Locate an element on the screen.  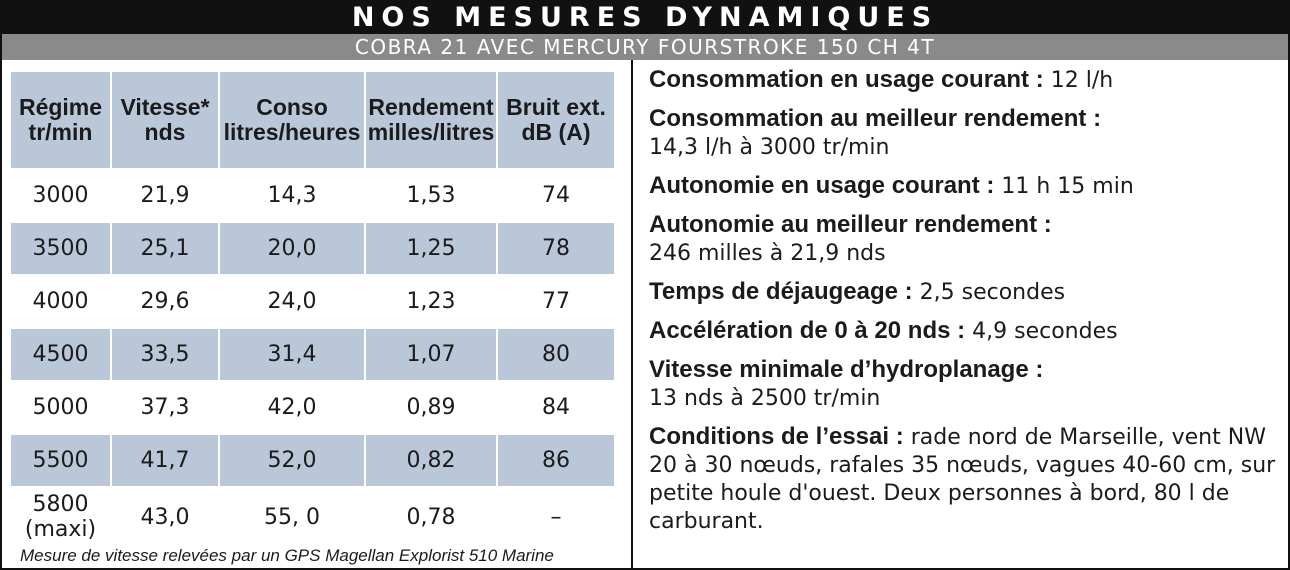
table-cell: 21,9 is located at coordinates (165, 196).